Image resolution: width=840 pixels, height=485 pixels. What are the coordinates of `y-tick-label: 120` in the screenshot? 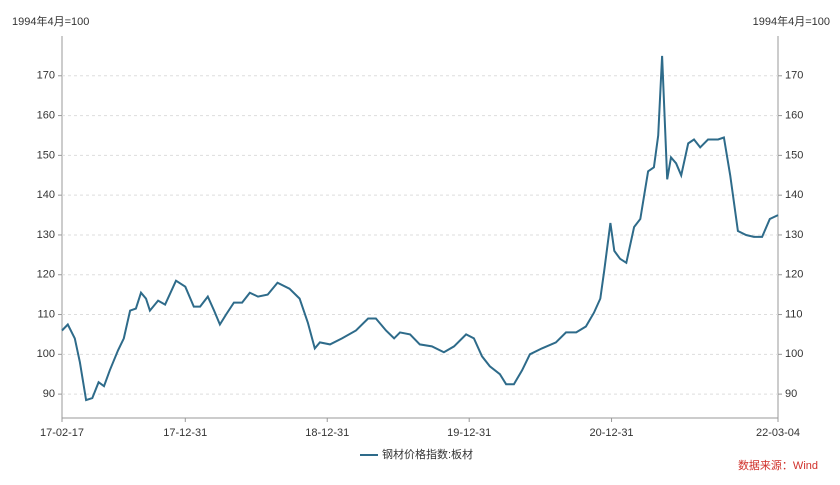 It's located at (46, 275).